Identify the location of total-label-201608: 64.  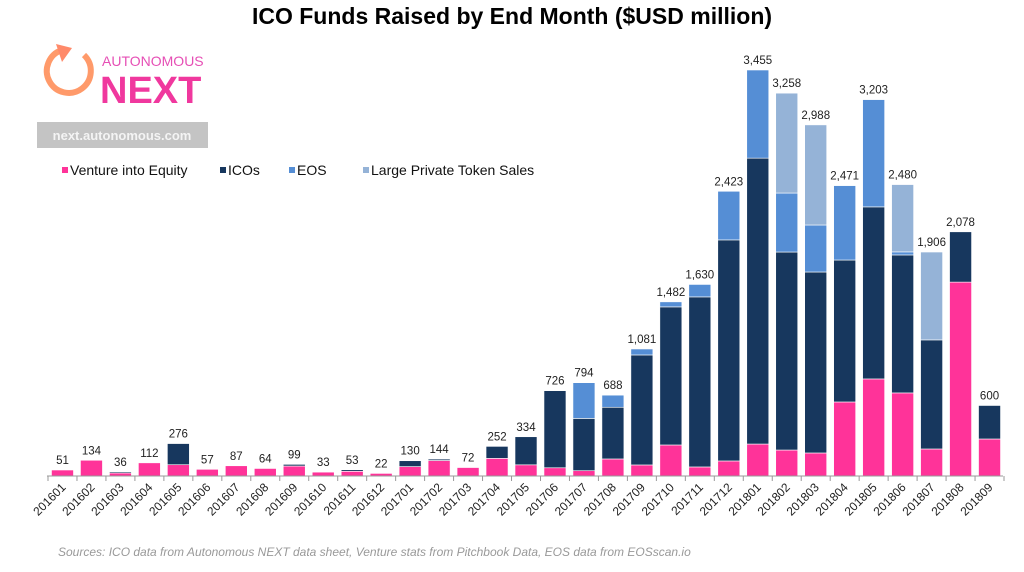
(265, 459).